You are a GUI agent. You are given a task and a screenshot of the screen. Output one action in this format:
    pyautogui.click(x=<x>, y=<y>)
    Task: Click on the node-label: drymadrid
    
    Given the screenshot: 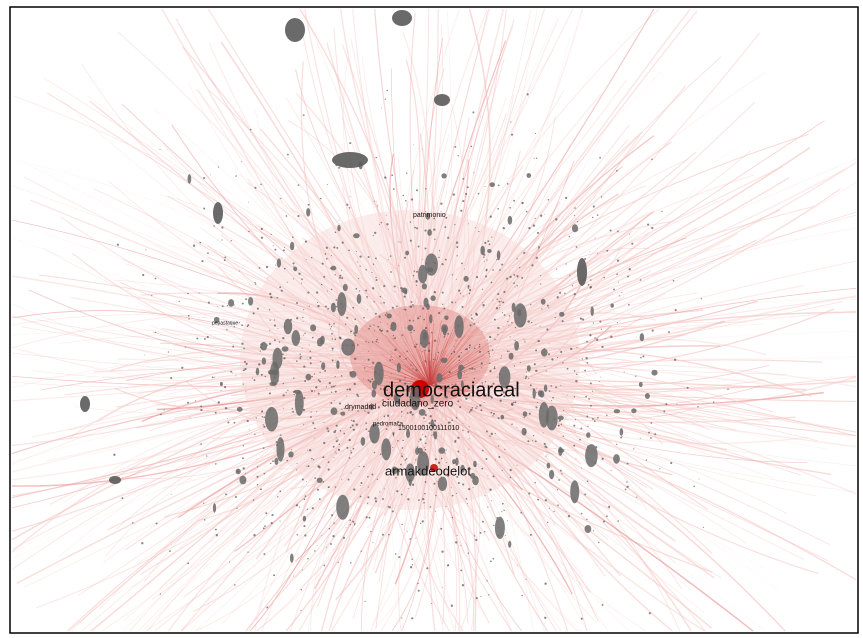 What is the action you would take?
    pyautogui.click(x=360, y=407)
    